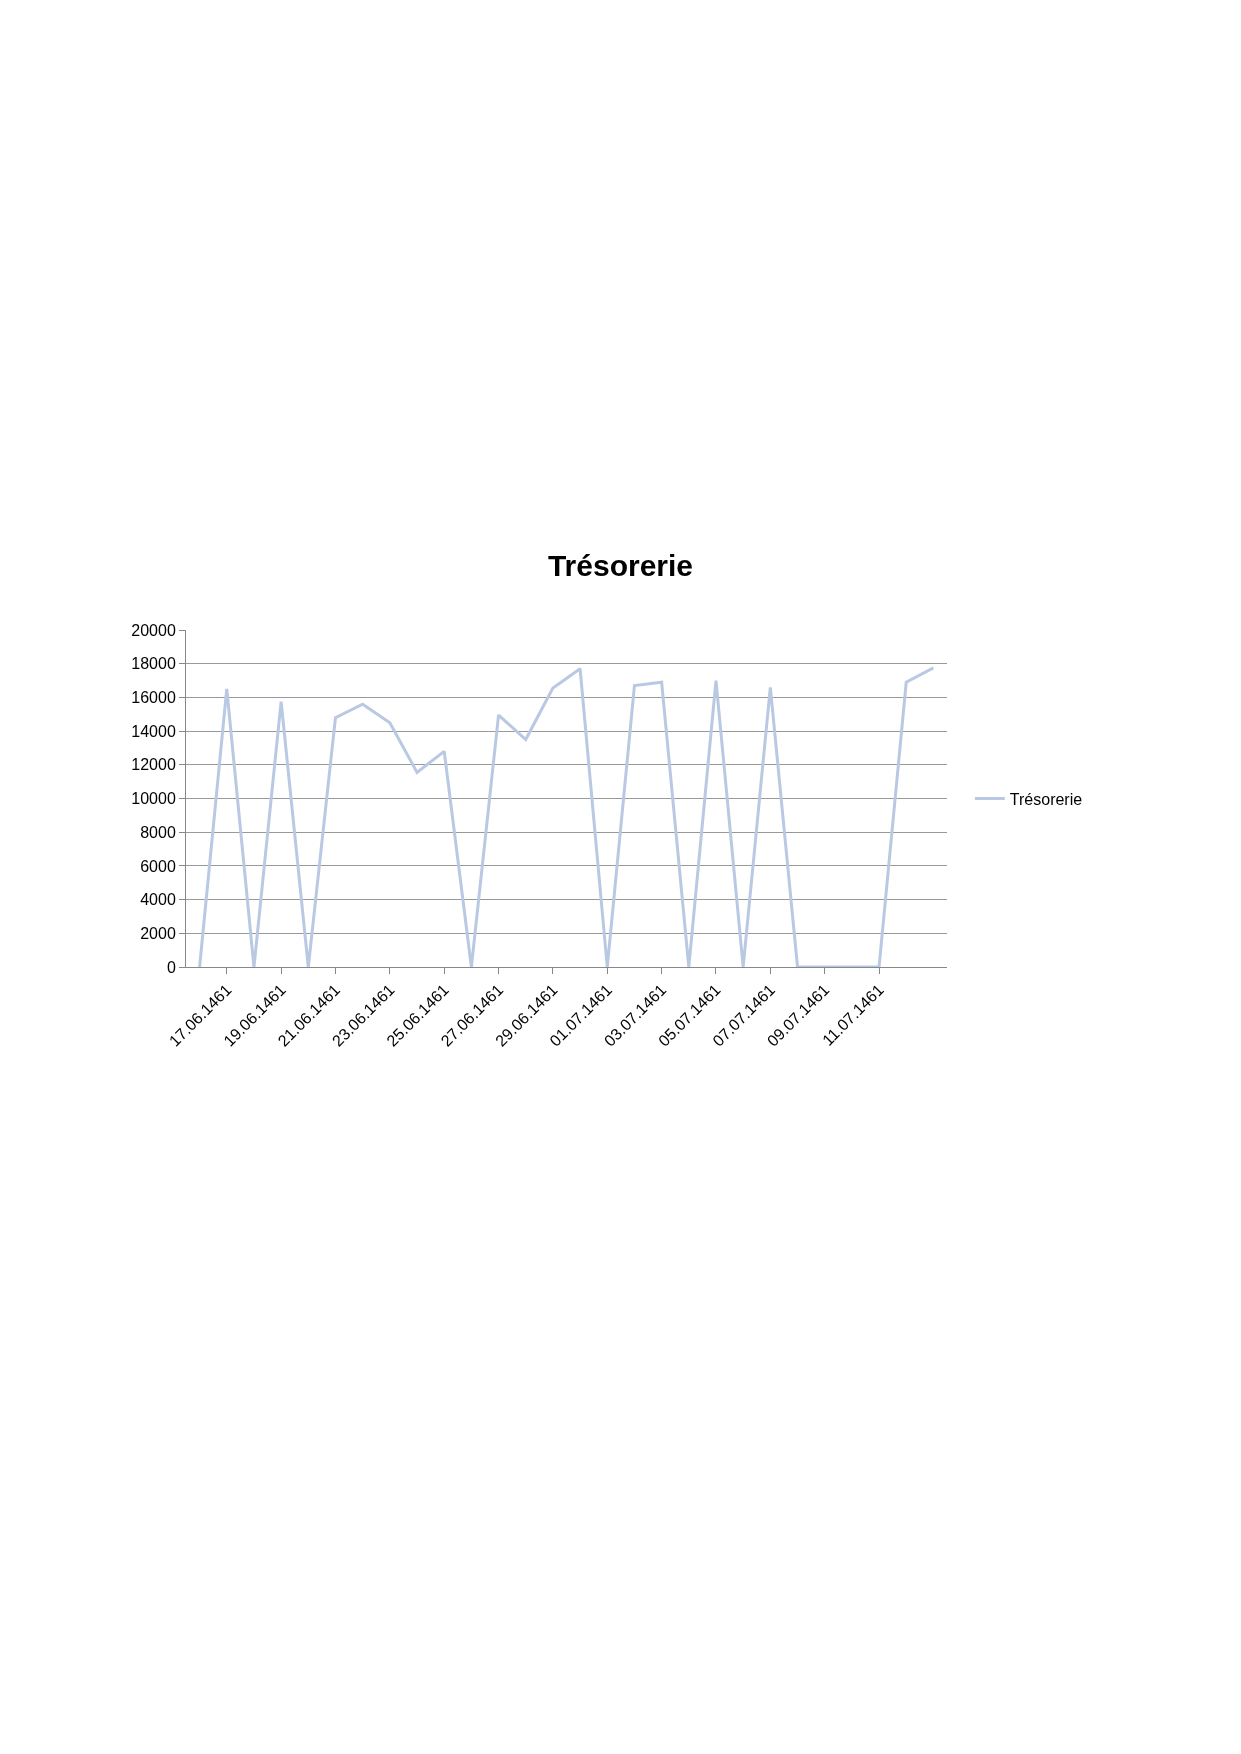  I want to click on y-tick-label: 2000, so click(158, 933).